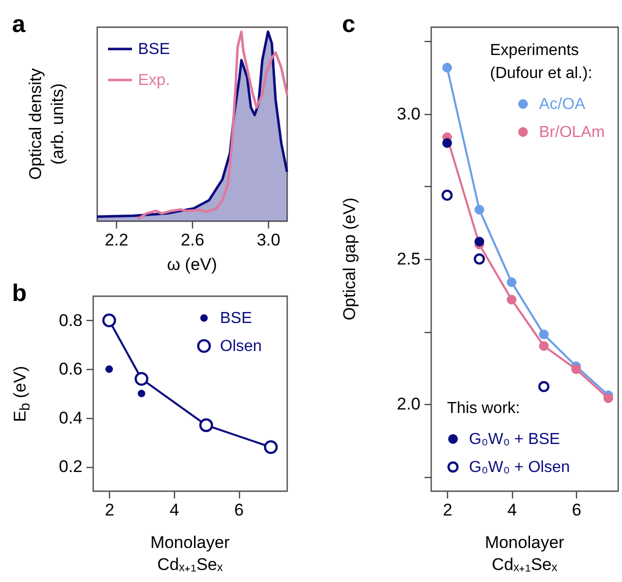 Image resolution: width=622 pixels, height=582 pixels. I want to click on legend-label: Ac/OA, so click(562, 104).